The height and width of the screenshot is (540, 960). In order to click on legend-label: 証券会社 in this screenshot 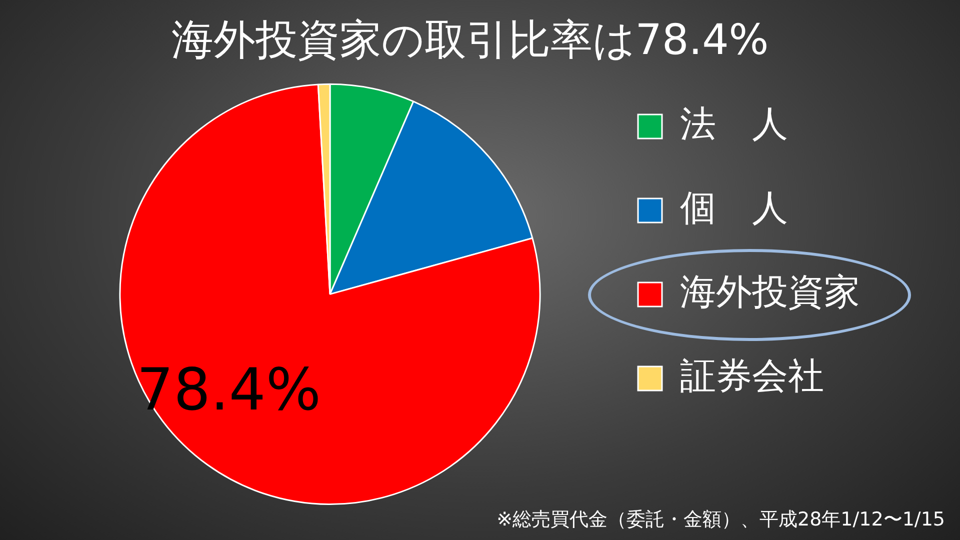, I will do `click(752, 376)`.